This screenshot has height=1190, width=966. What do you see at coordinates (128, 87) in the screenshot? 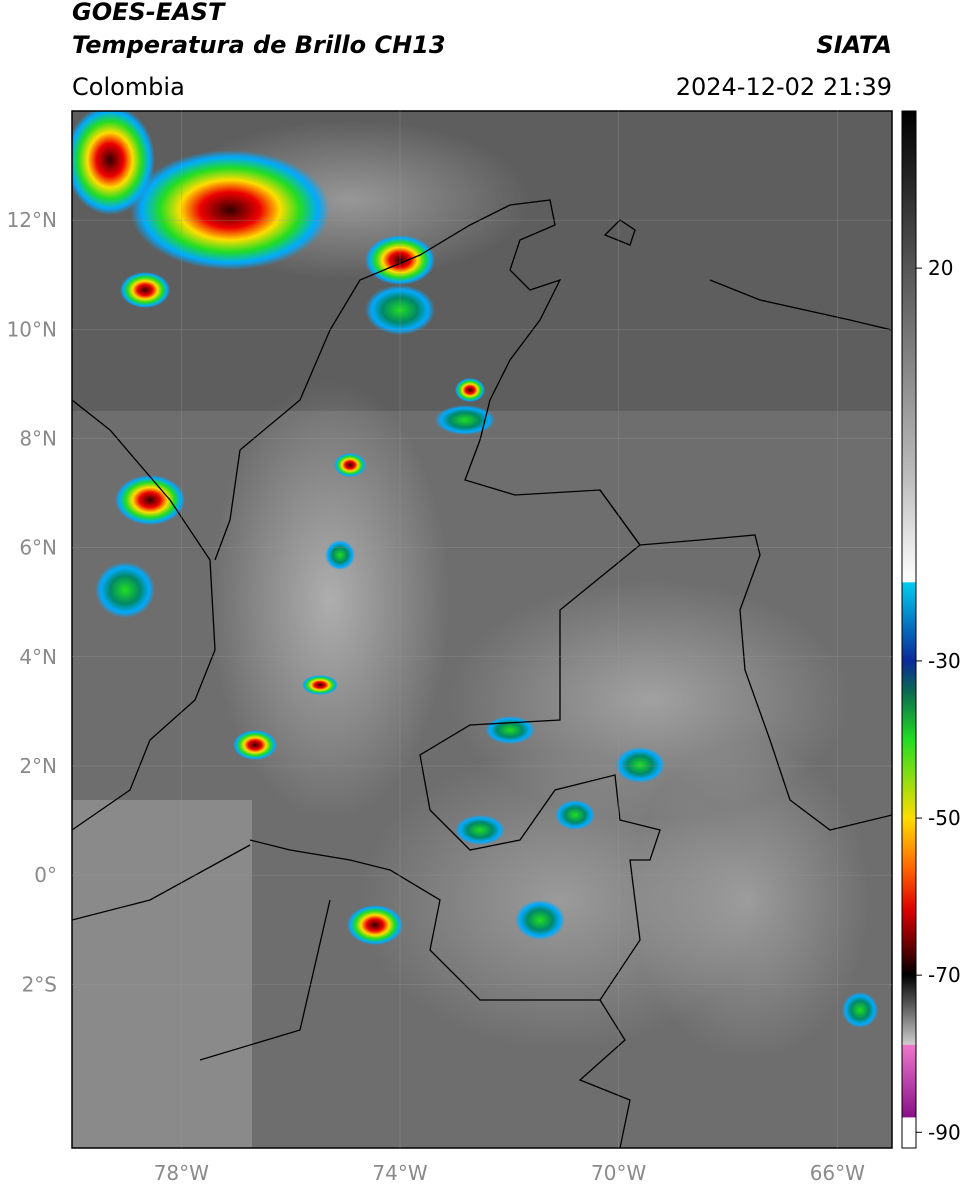
I see `region: Colombia` at bounding box center [128, 87].